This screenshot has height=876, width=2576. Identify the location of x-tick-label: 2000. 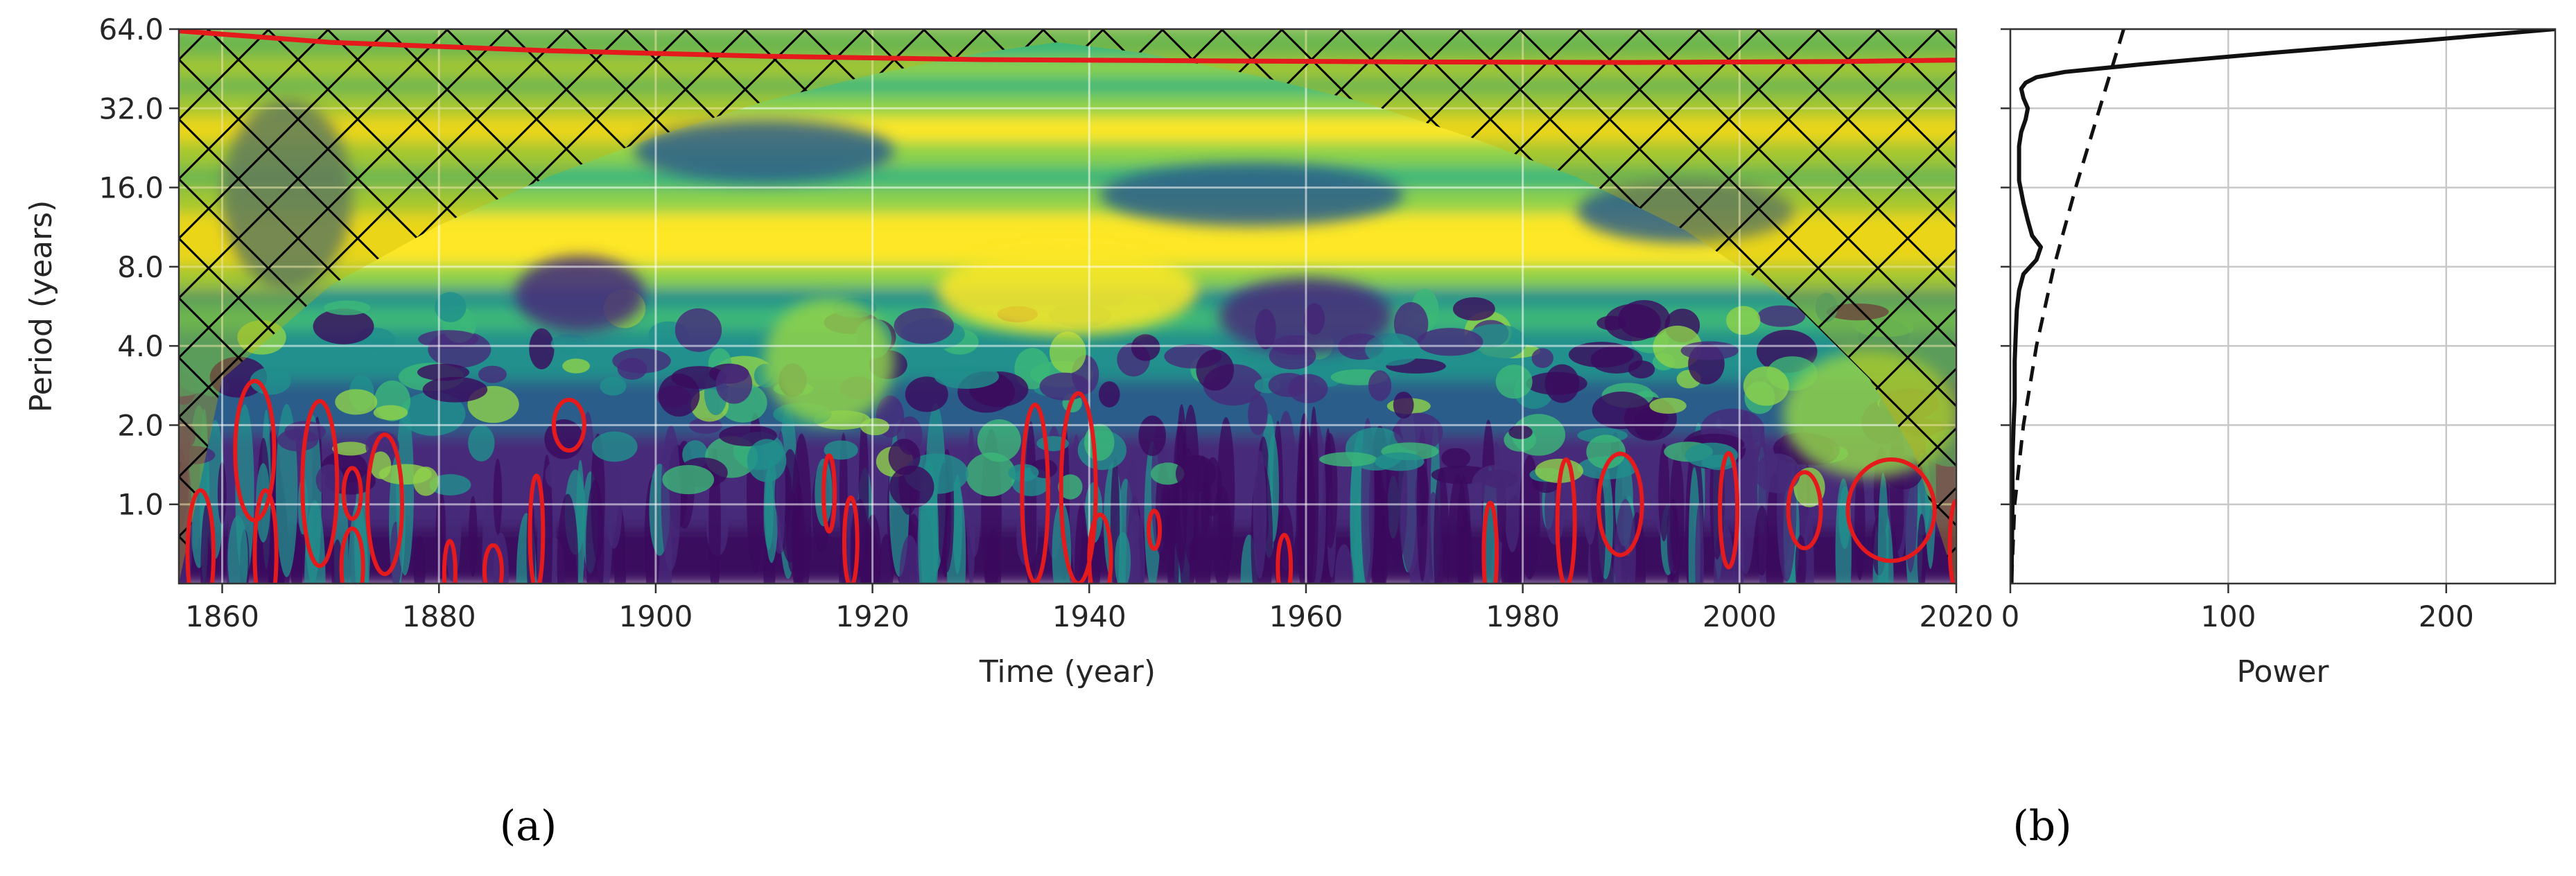
(1740, 616).